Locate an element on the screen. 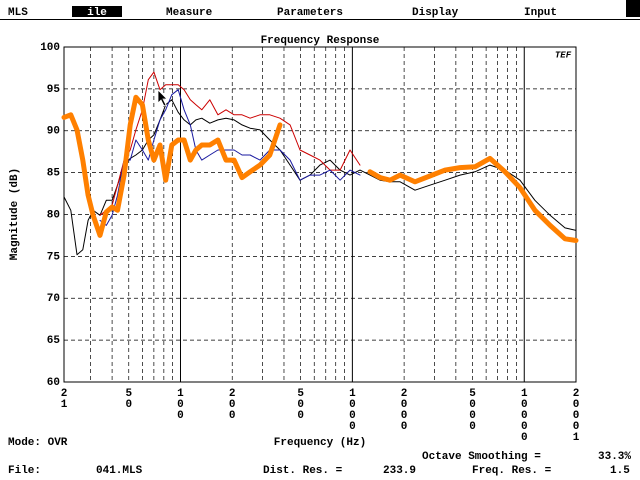 This screenshot has height=480, width=640. menu-item: Input is located at coordinates (540, 13).